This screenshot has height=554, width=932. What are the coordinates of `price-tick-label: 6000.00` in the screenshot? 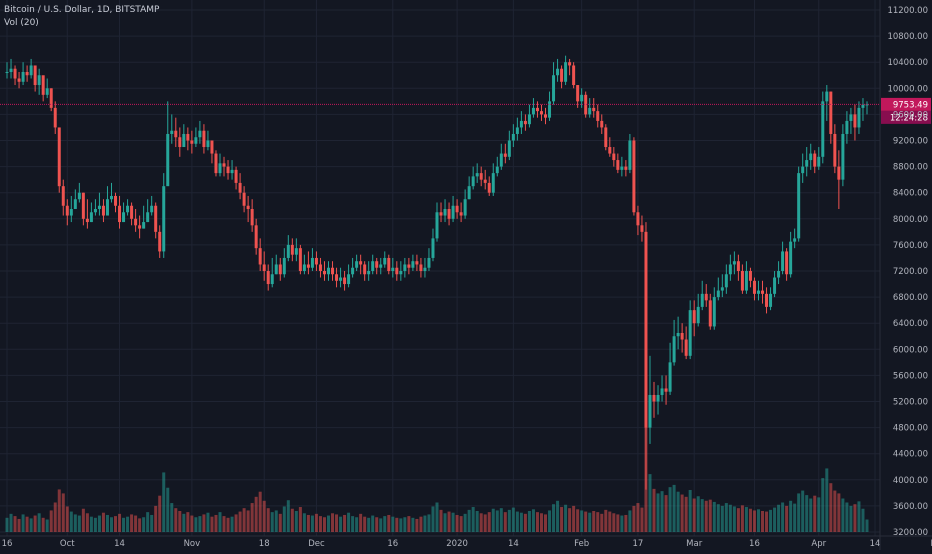 It's located at (910, 350).